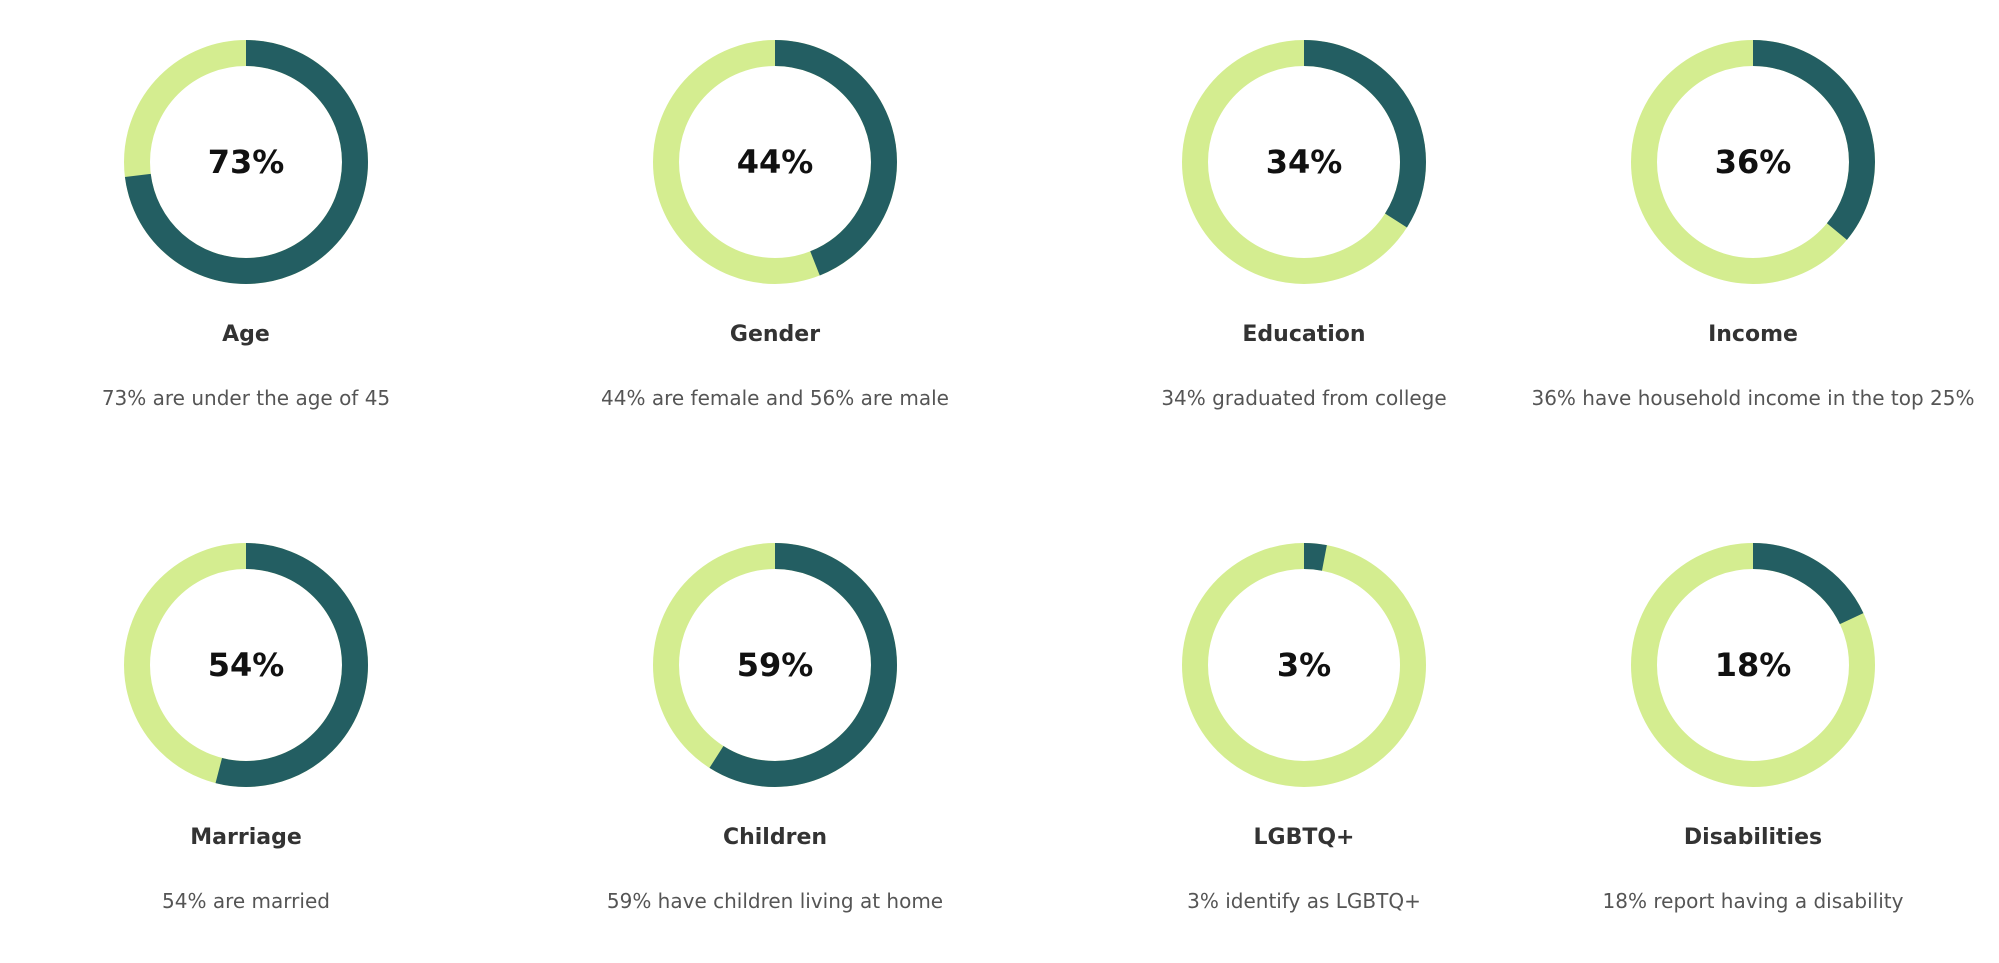 This screenshot has width=1999, height=963. I want to click on percent-label: 36%, so click(1753, 162).